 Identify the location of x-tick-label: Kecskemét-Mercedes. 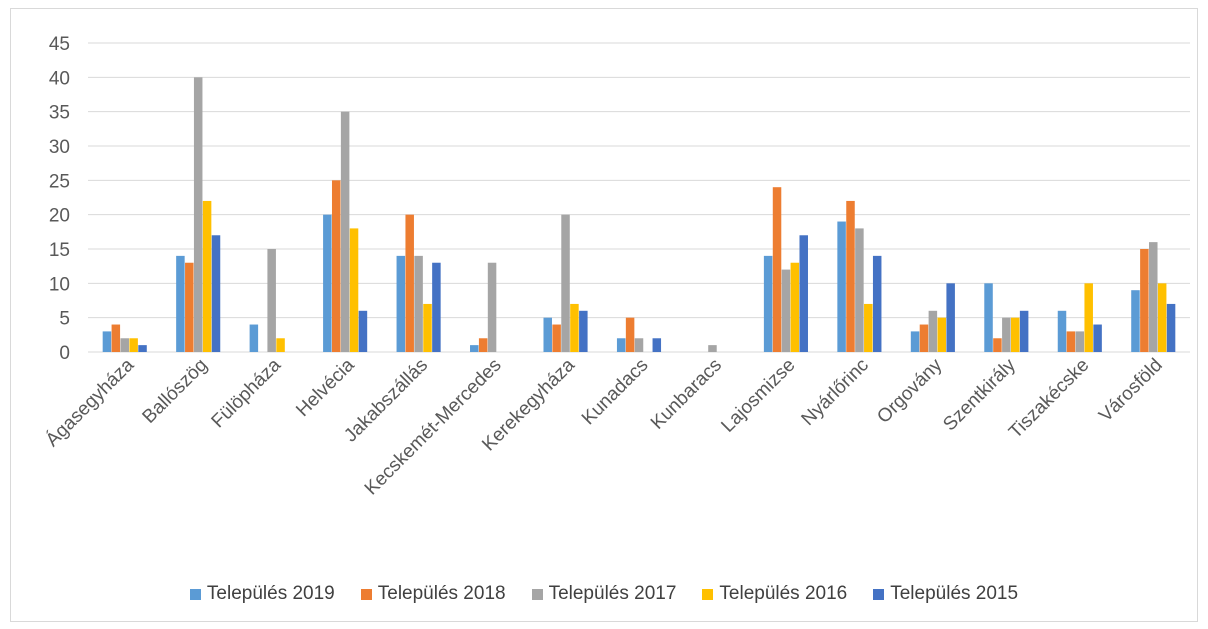
(433, 427).